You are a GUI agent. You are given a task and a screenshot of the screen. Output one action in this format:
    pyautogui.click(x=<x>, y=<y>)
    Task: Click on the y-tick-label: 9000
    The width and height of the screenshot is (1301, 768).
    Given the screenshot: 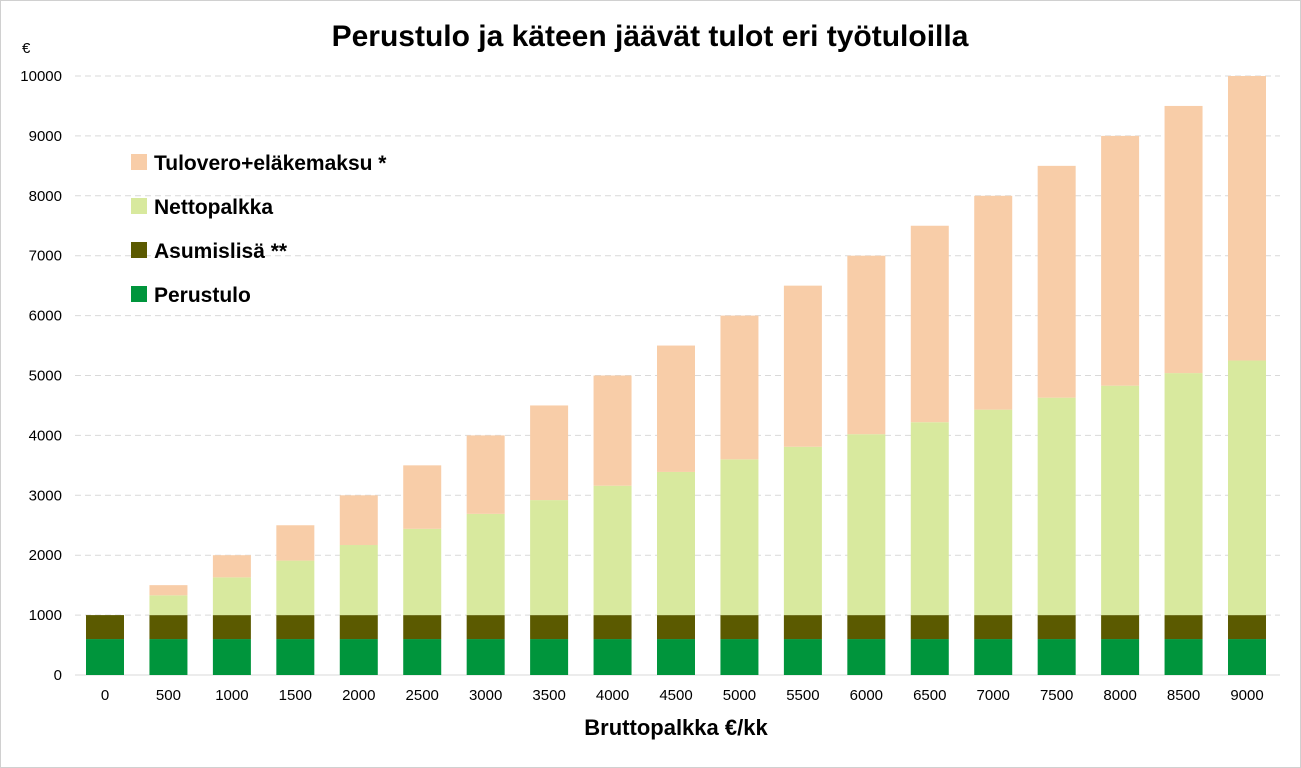 What is the action you would take?
    pyautogui.click(x=45, y=136)
    